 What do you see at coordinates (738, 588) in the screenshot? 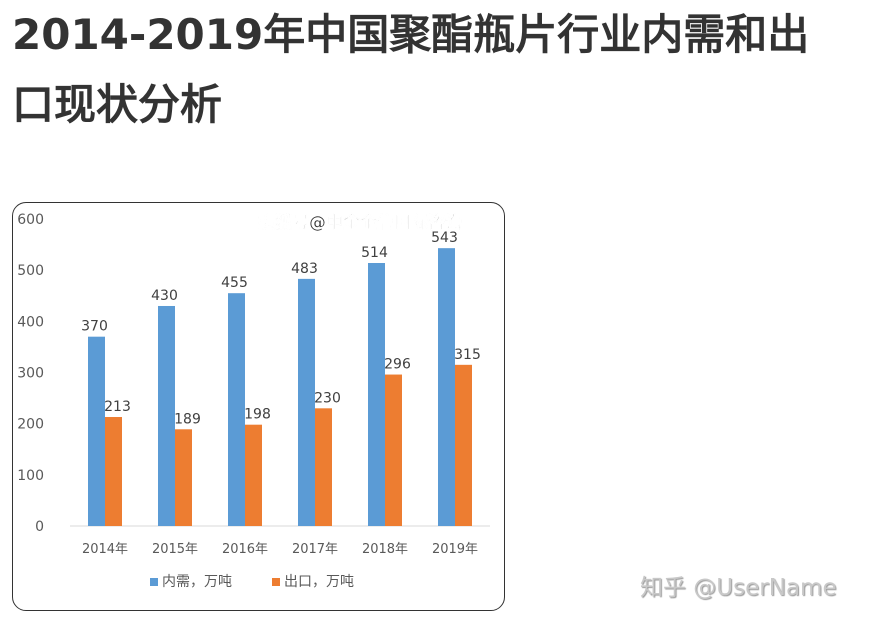
I see `zhihu-watermark: 知乎 @UserName` at bounding box center [738, 588].